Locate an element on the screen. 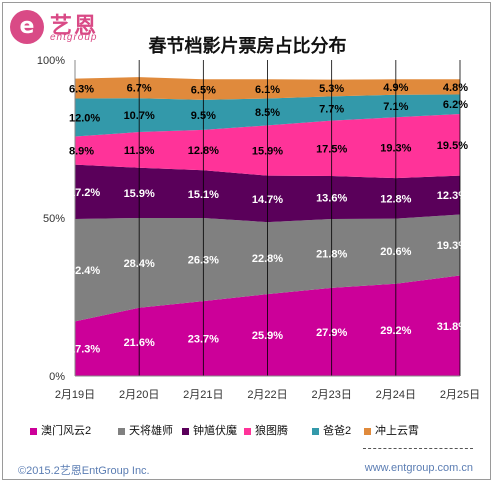 The image size is (495, 484). x-tick-label: 2月21日 is located at coordinates (203, 395).